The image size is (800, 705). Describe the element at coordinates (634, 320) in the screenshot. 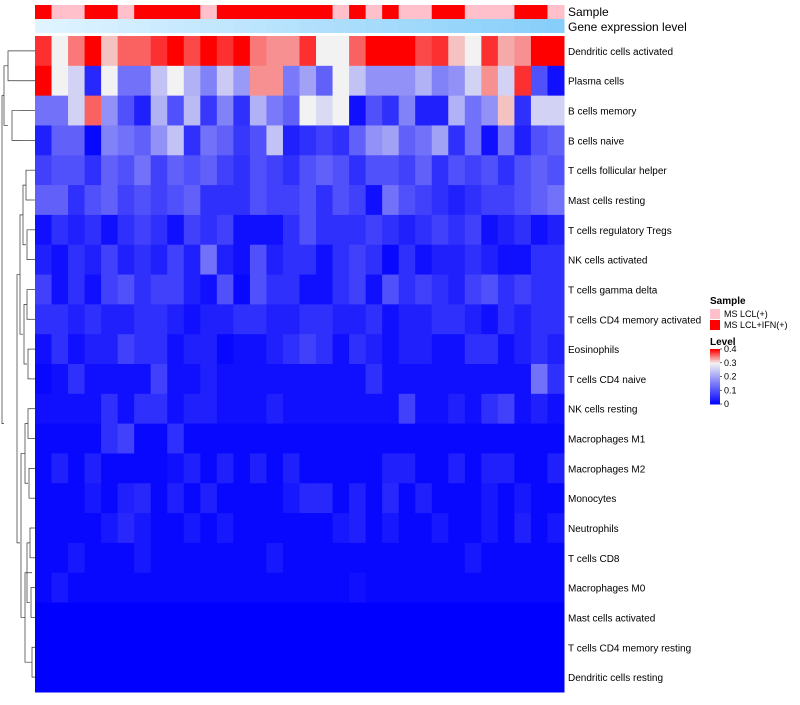

I see `row-label: T cells CD4 memory activated` at that location.